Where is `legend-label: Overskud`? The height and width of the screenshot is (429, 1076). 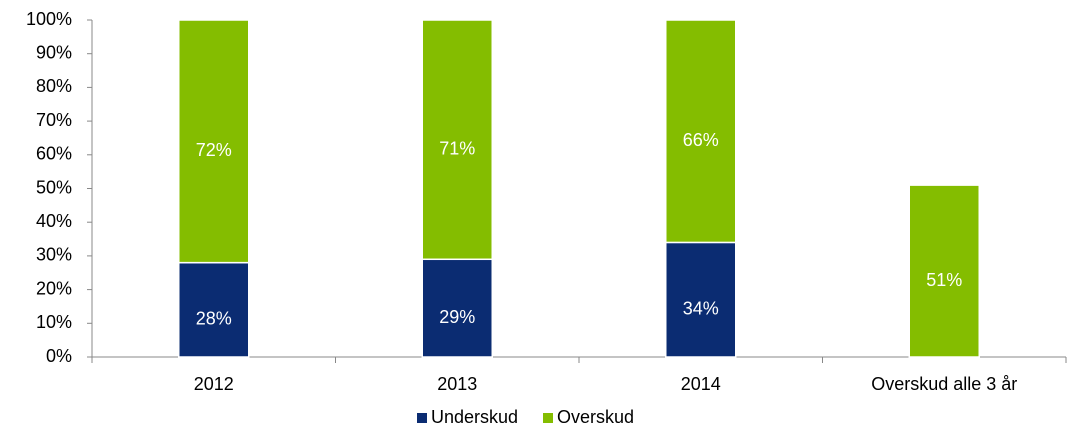 legend-label: Overskud is located at coordinates (595, 417).